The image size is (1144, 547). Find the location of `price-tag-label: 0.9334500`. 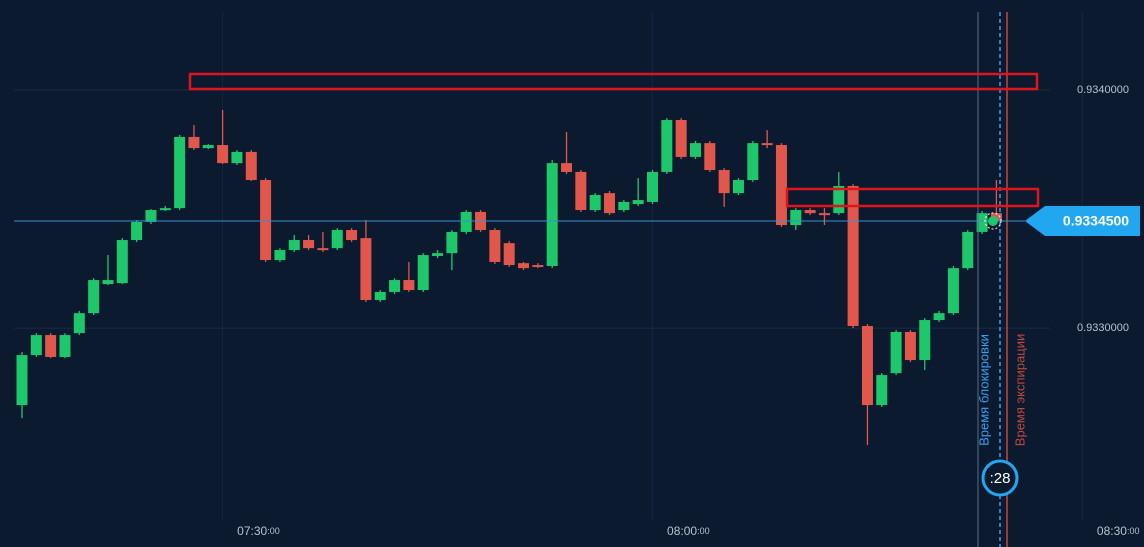

price-tag-label: 0.9334500 is located at coordinates (1096, 221).